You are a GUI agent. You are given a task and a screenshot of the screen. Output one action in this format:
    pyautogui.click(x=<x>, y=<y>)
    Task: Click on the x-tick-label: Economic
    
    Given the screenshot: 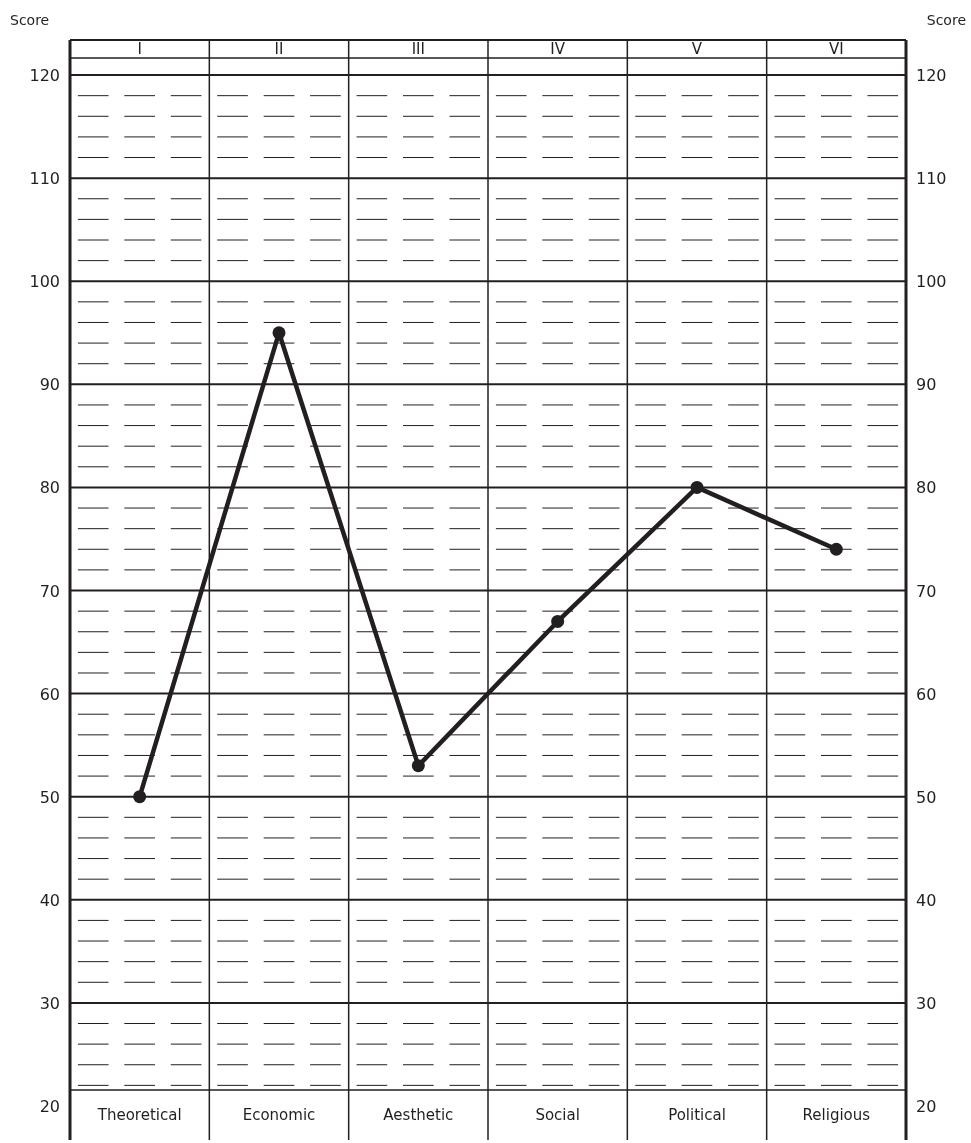 What is the action you would take?
    pyautogui.click(x=279, y=1115)
    